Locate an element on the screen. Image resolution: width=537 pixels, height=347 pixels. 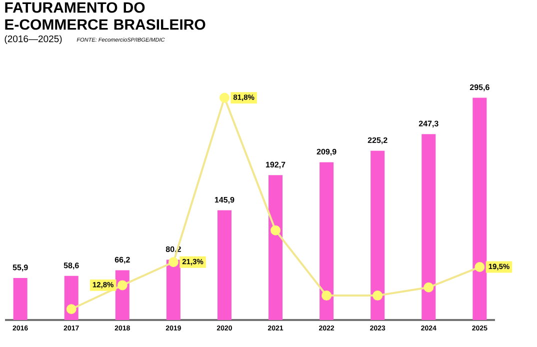
chart-title: FATURAMENTO DO E-COMMERCE BRASILEIRO is located at coordinates (105, 16).